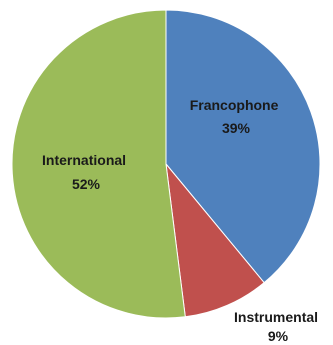 The height and width of the screenshot is (345, 333). I want to click on slice-label-francophone: Francophone 39%, so click(236, 116).